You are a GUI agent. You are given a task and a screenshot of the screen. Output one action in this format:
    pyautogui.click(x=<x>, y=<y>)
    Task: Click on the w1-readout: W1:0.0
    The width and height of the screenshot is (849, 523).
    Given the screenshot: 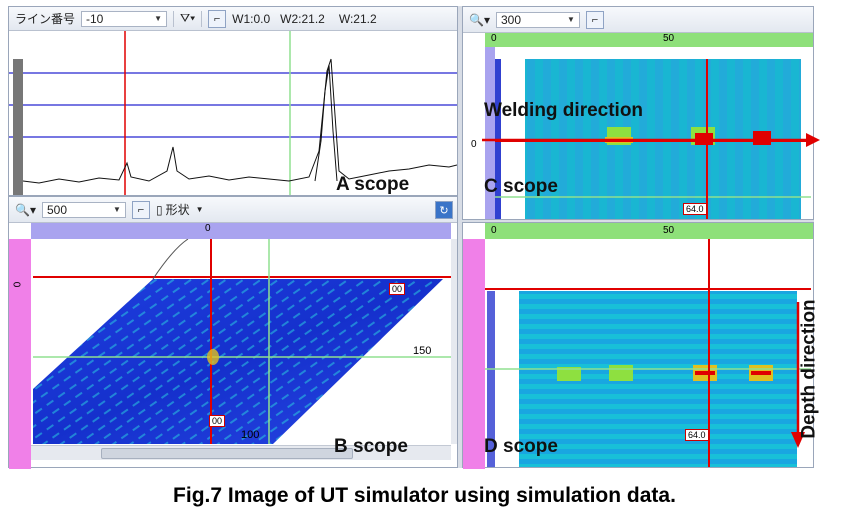 What is the action you would take?
    pyautogui.click(x=251, y=18)
    